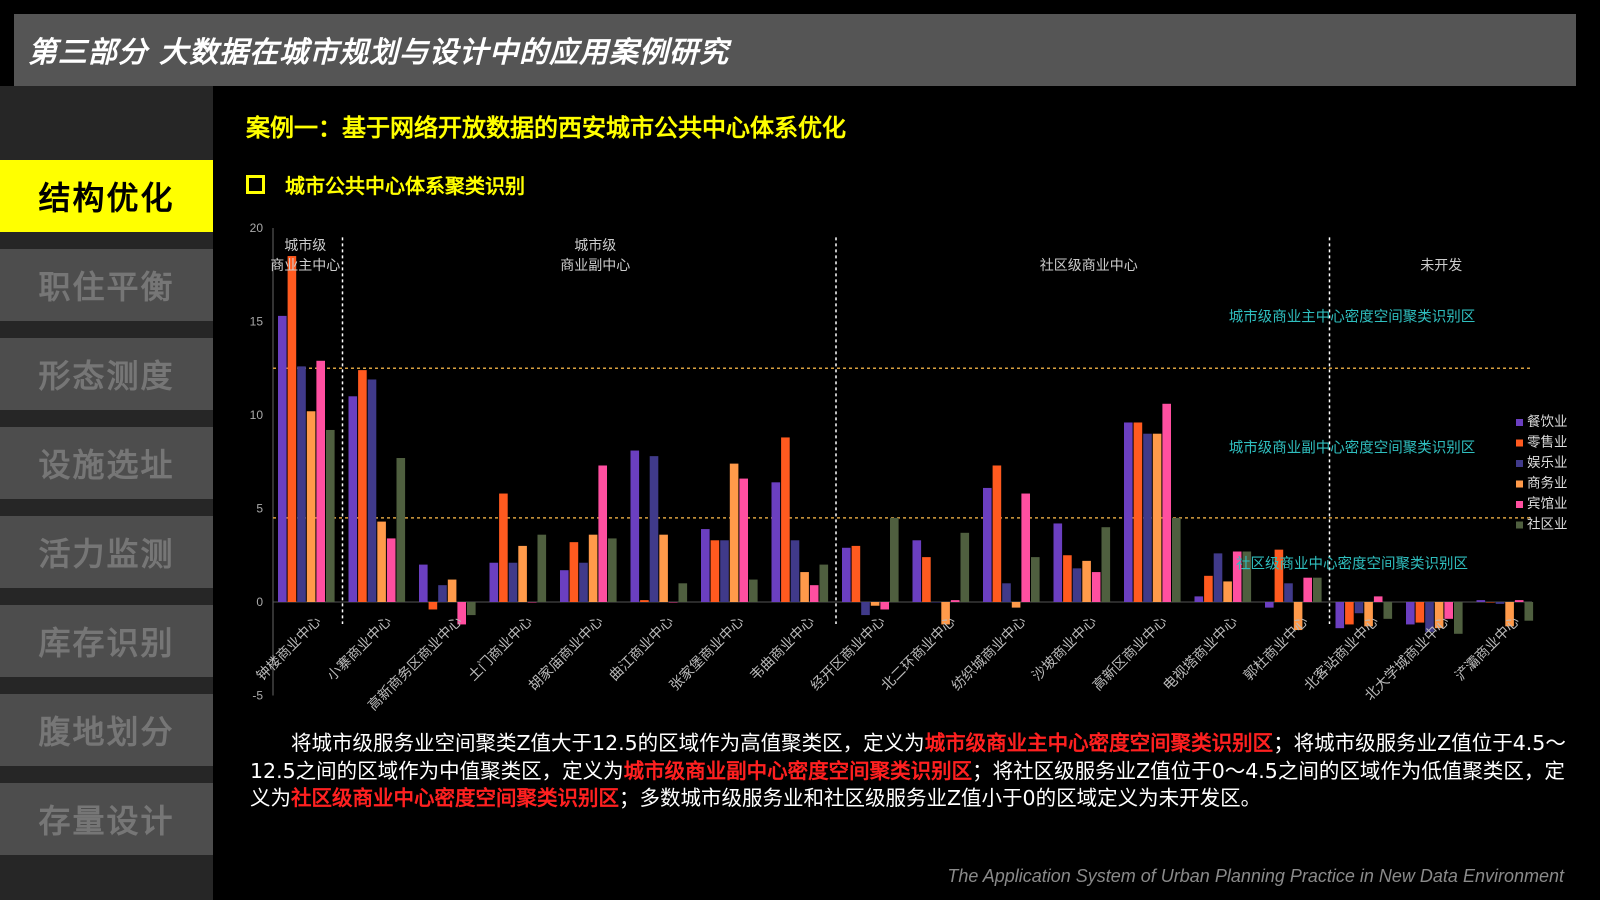  I want to click on sidebar-item-hinterland: 腹地划分, so click(106, 730).